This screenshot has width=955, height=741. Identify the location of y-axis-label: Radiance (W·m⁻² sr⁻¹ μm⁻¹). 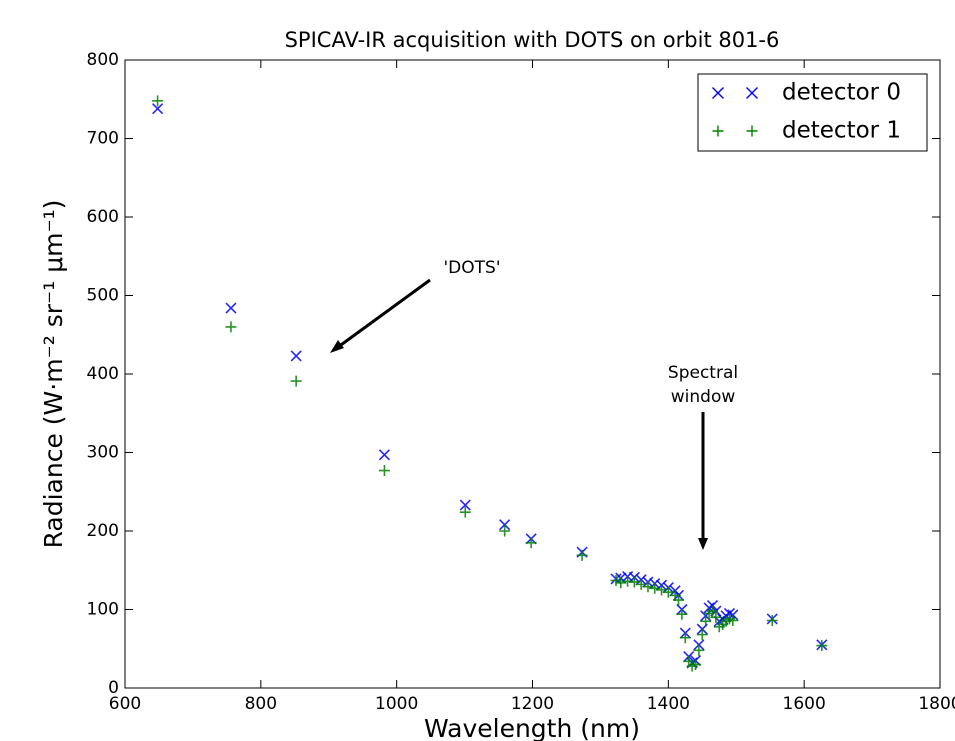
(53, 374).